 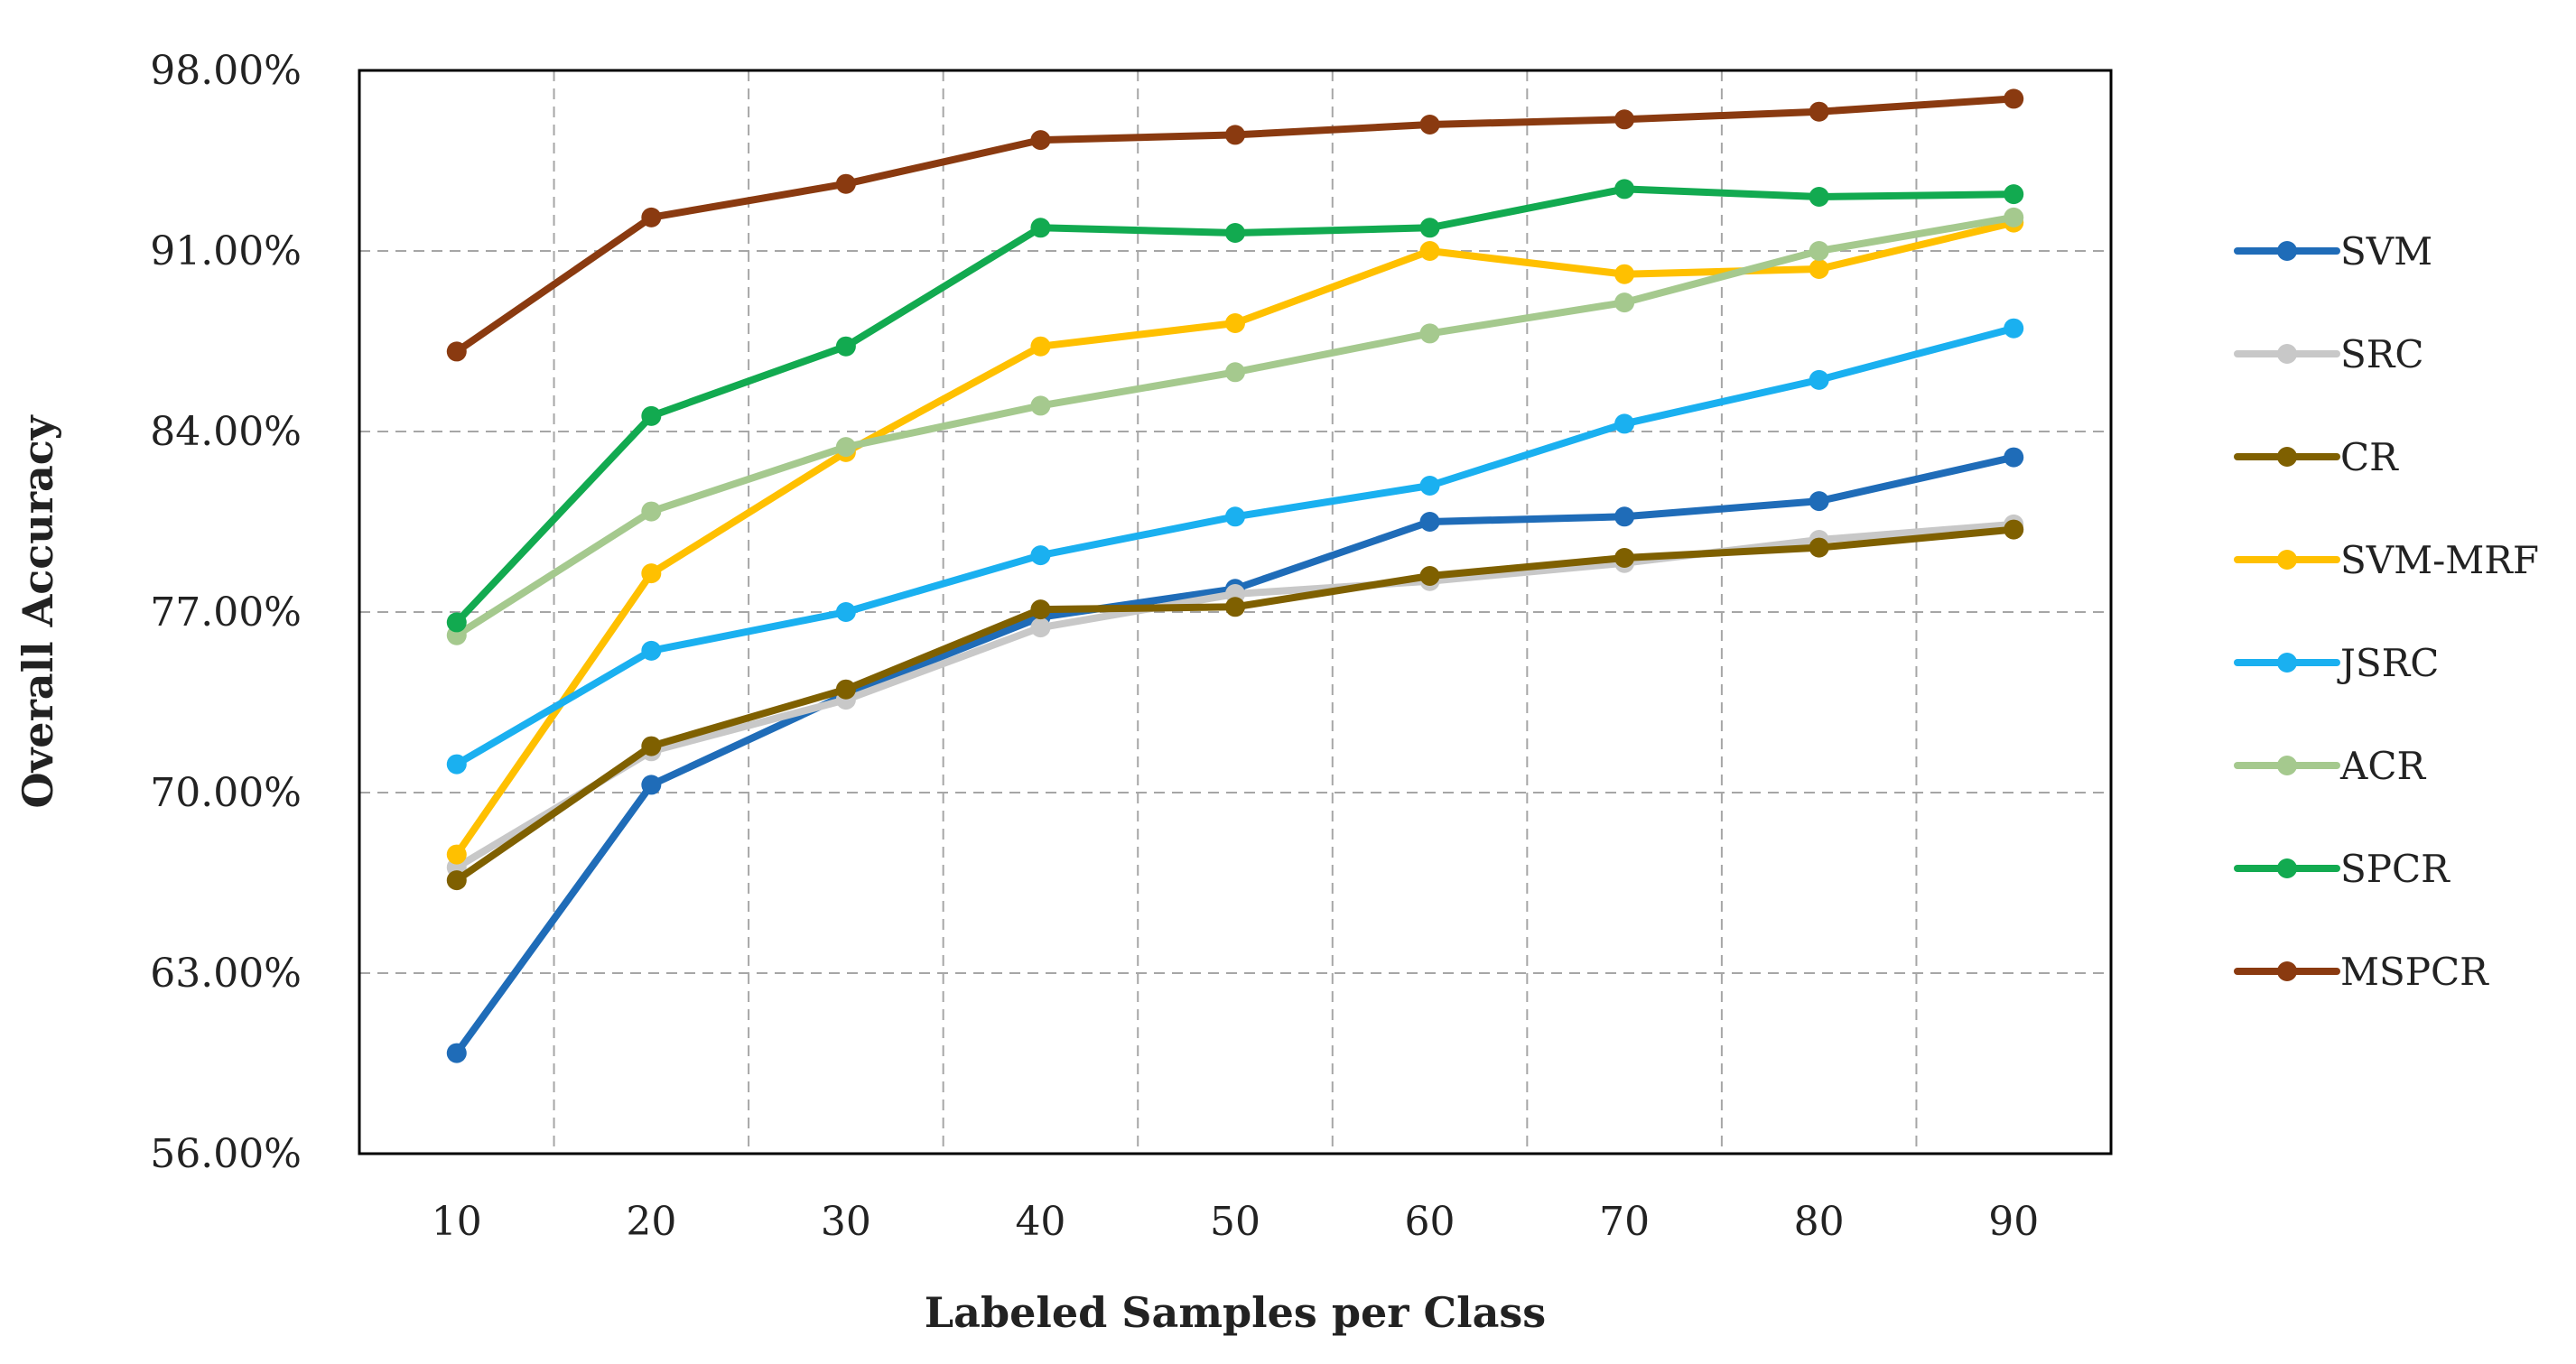 I want to click on y-tick-label: 63.00%, so click(x=226, y=974).